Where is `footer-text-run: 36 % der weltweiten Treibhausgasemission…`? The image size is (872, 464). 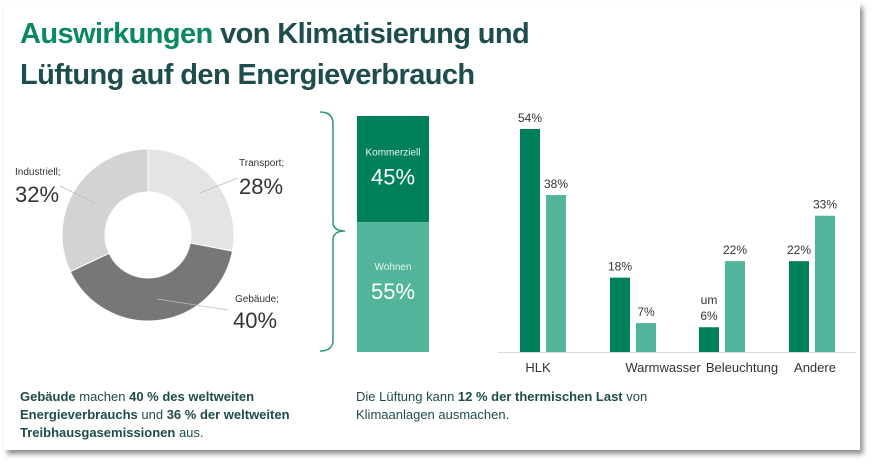 footer-text-run: 36 % der weltweiten Treibhausgasemission… is located at coordinates (155, 423).